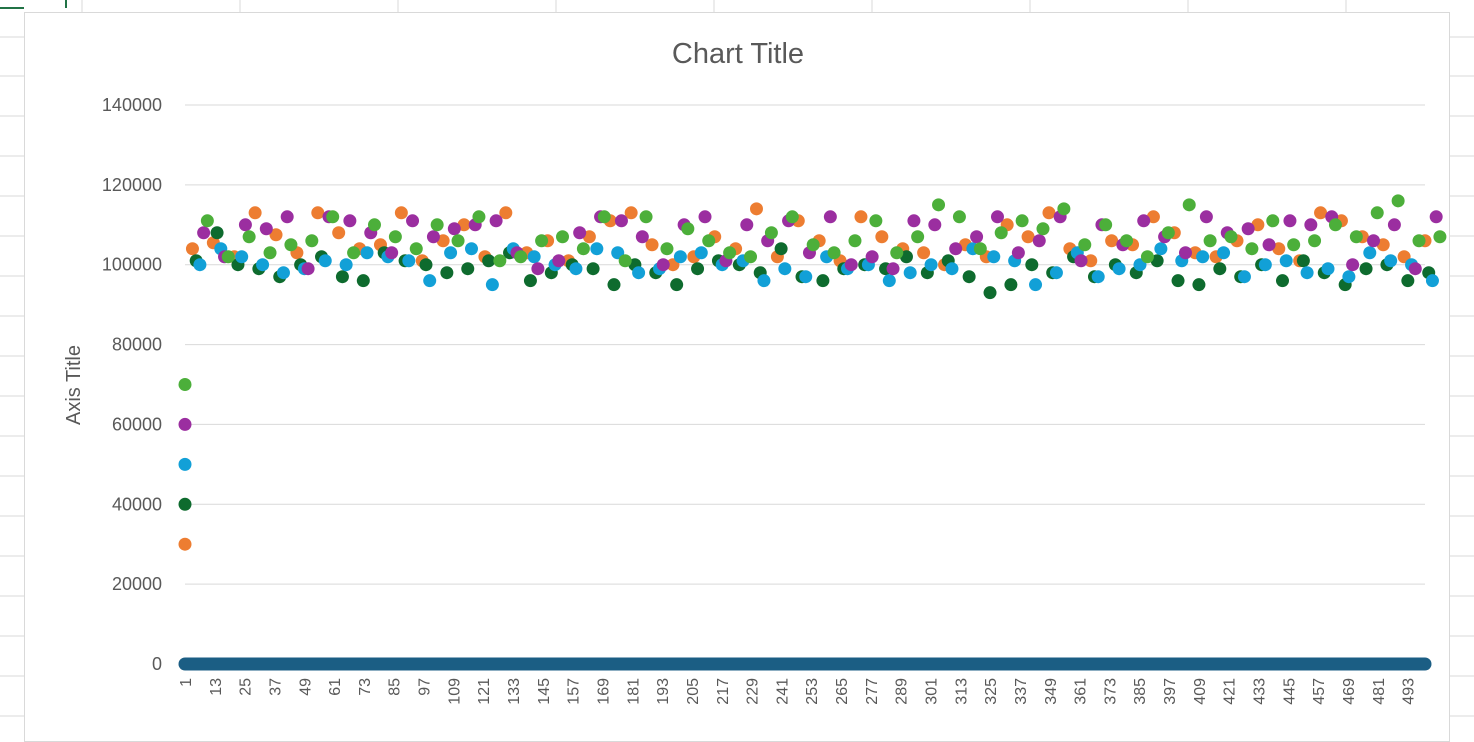  What do you see at coordinates (74, 385) in the screenshot?
I see `y-axis-title: Axis Title` at bounding box center [74, 385].